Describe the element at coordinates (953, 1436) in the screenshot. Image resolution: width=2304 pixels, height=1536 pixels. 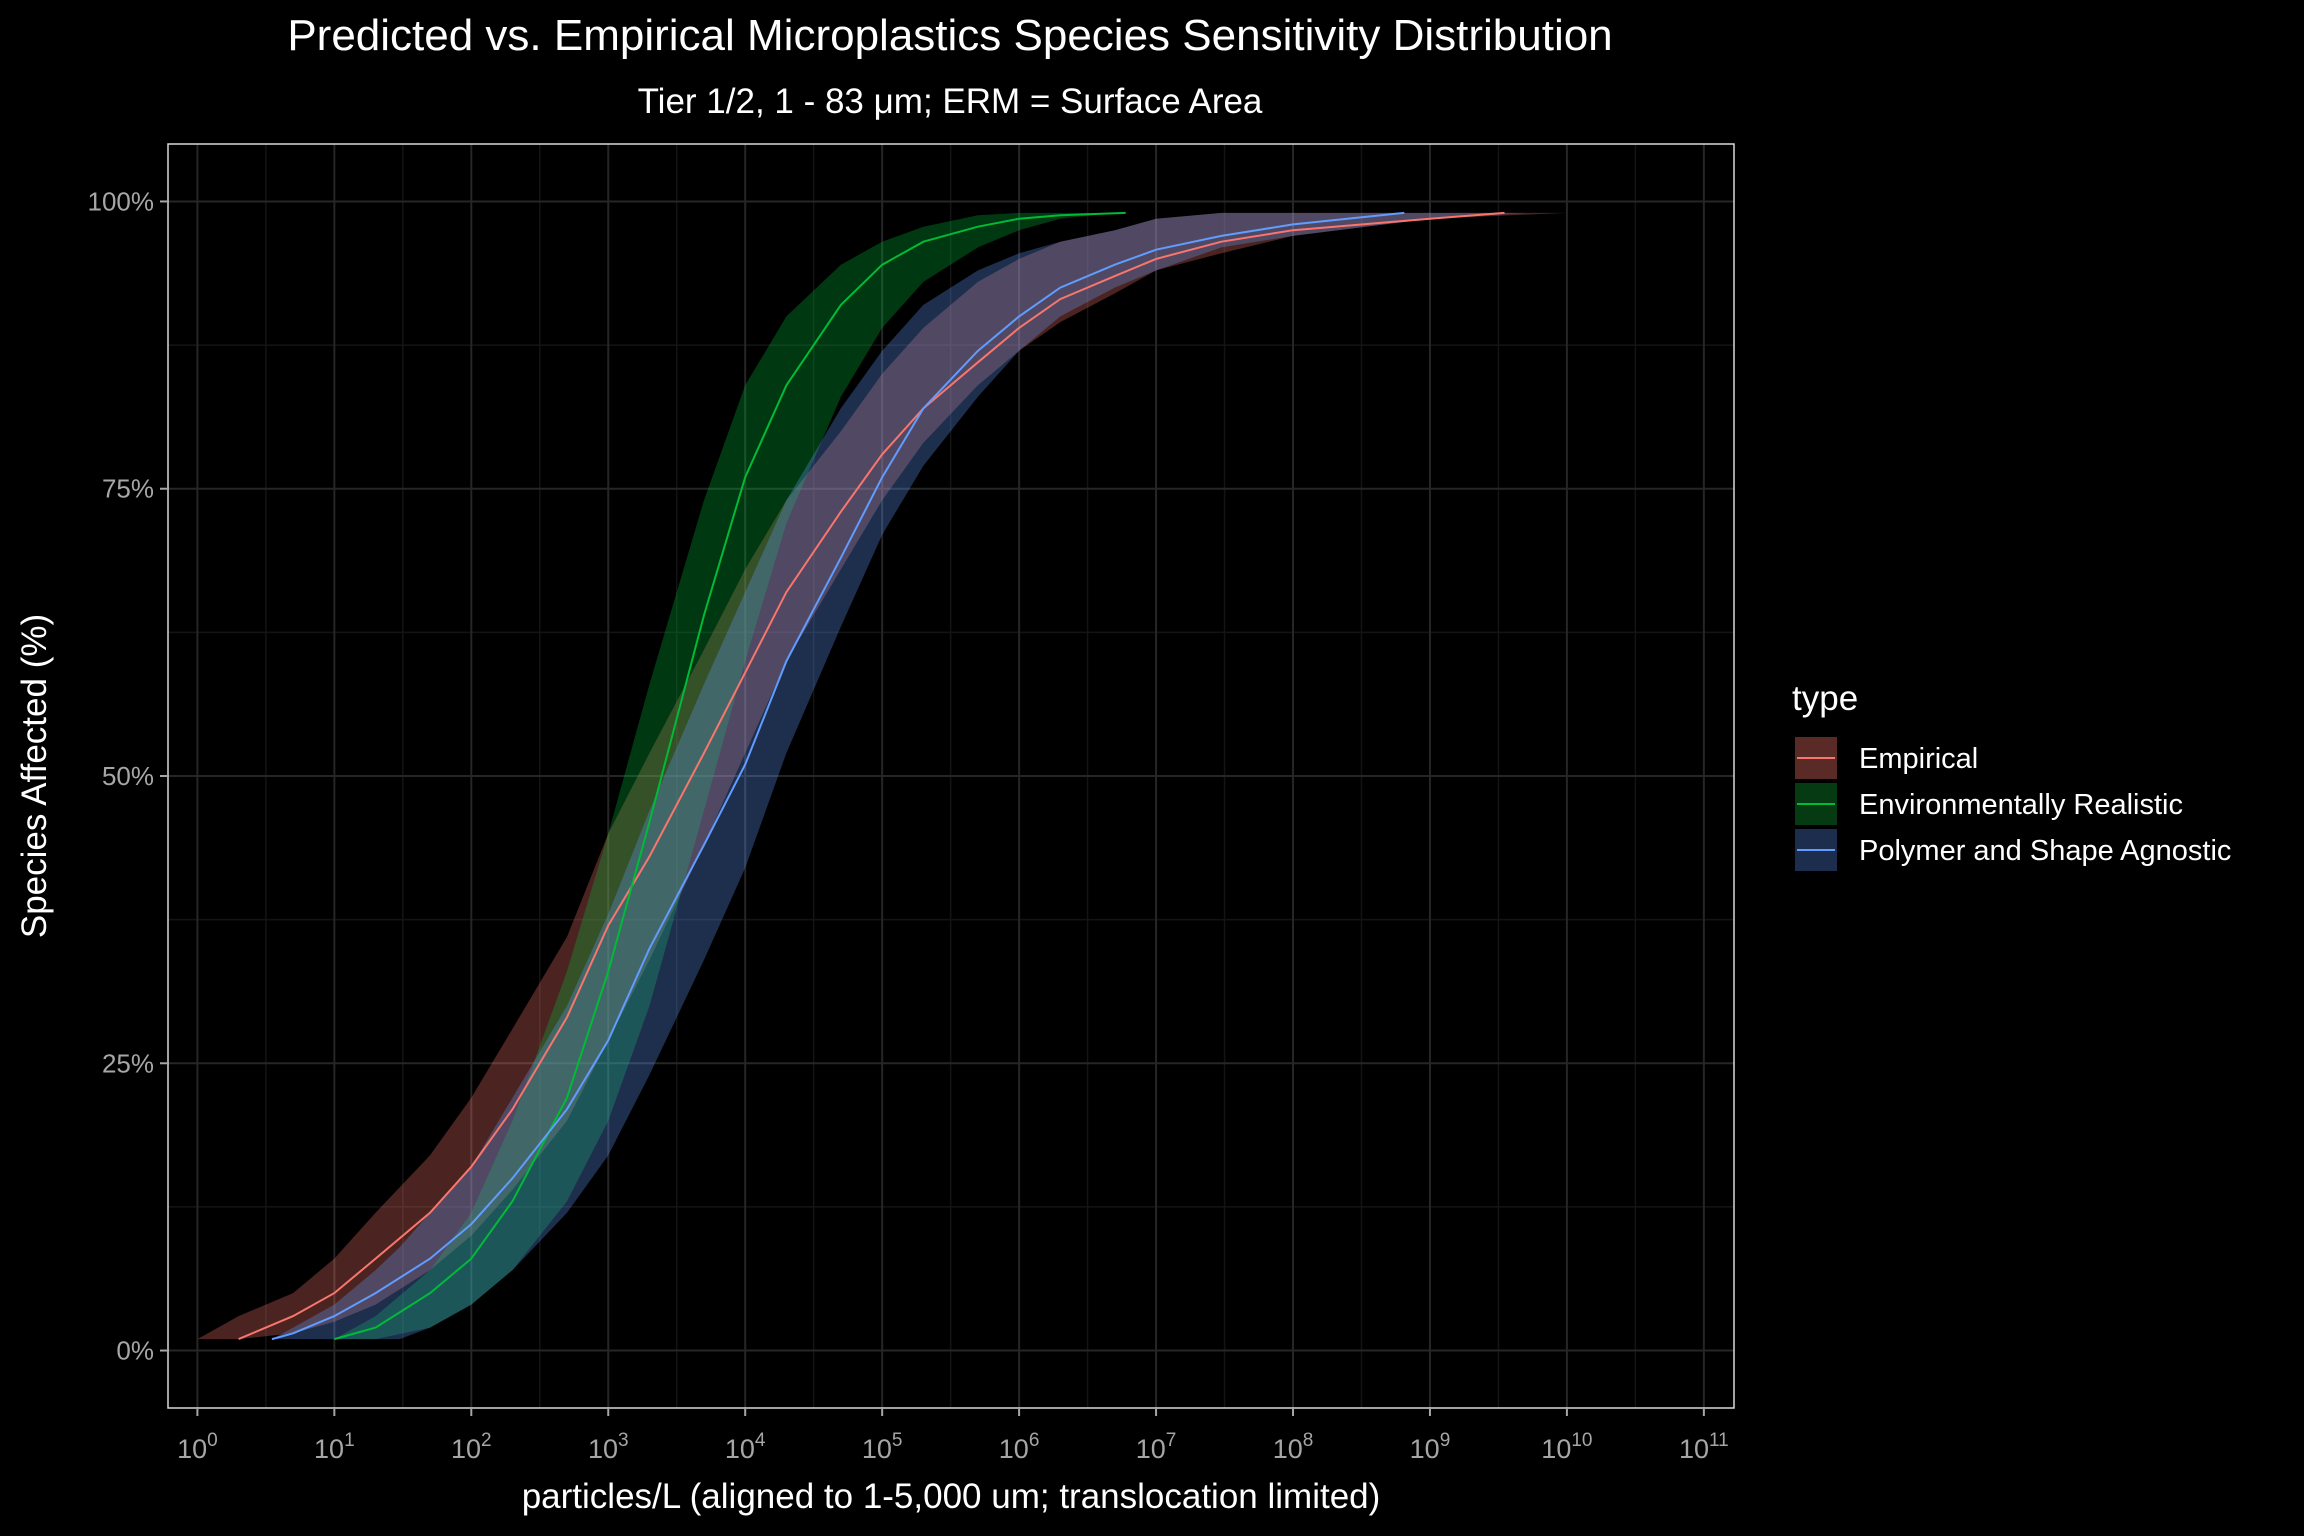
I see `x-axis: 10⁰ 10¹ 10² 10³ 10⁴ 10⁵ 10⁶ 10⁷ 10⁸ 10⁹ 10¹⁰ 10¹¹` at that location.